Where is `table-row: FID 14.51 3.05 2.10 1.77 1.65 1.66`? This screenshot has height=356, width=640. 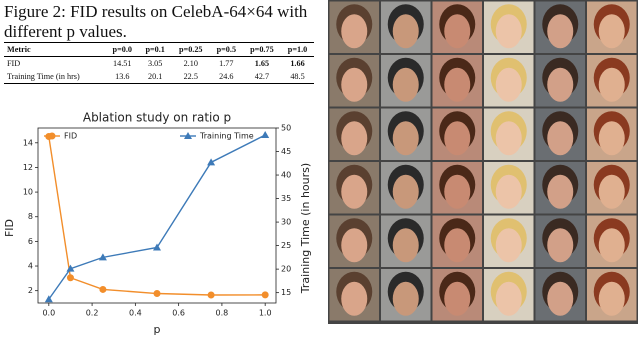
table-row: FID 14.51 3.05 2.10 1.77 1.65 1.66 is located at coordinates (159, 64).